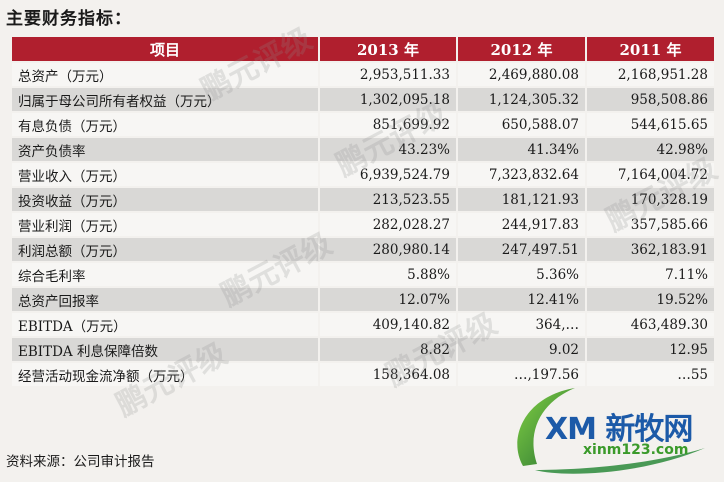 The image size is (724, 482). I want to click on cell-2012: 12.41%, so click(521, 299).